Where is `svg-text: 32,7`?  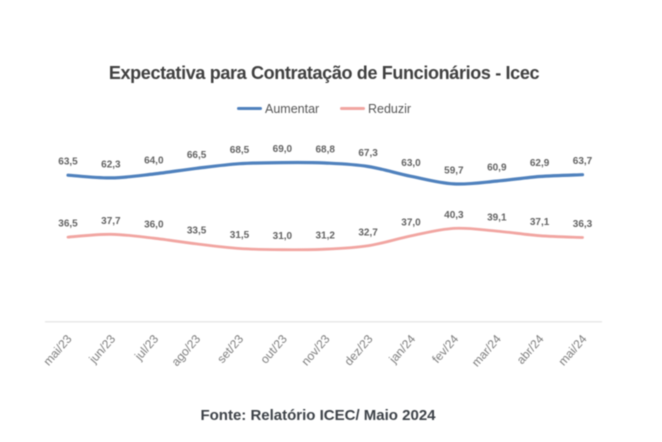 svg-text: 32,7 is located at coordinates (368, 232).